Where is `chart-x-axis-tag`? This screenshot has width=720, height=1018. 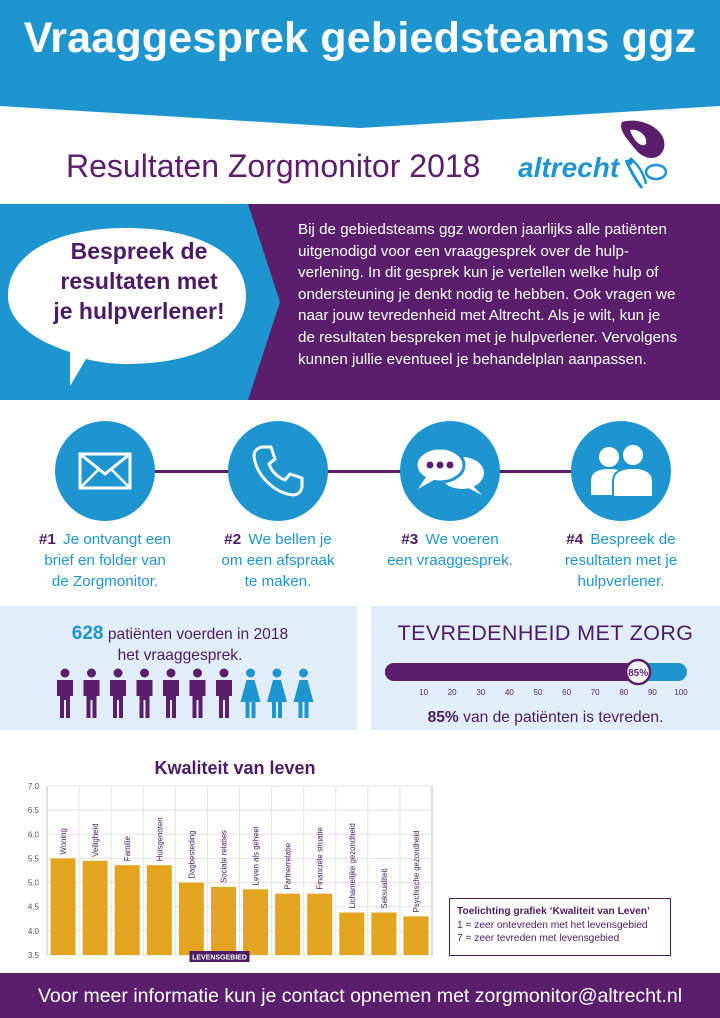 chart-x-axis-tag is located at coordinates (219, 956).